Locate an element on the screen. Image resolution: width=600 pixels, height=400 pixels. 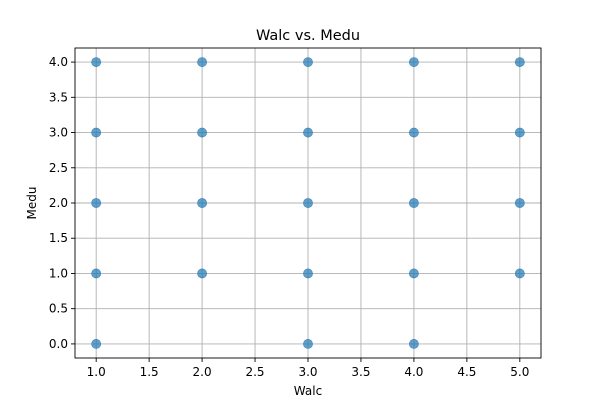
y-tick-label: 3.0 is located at coordinates (58, 133).